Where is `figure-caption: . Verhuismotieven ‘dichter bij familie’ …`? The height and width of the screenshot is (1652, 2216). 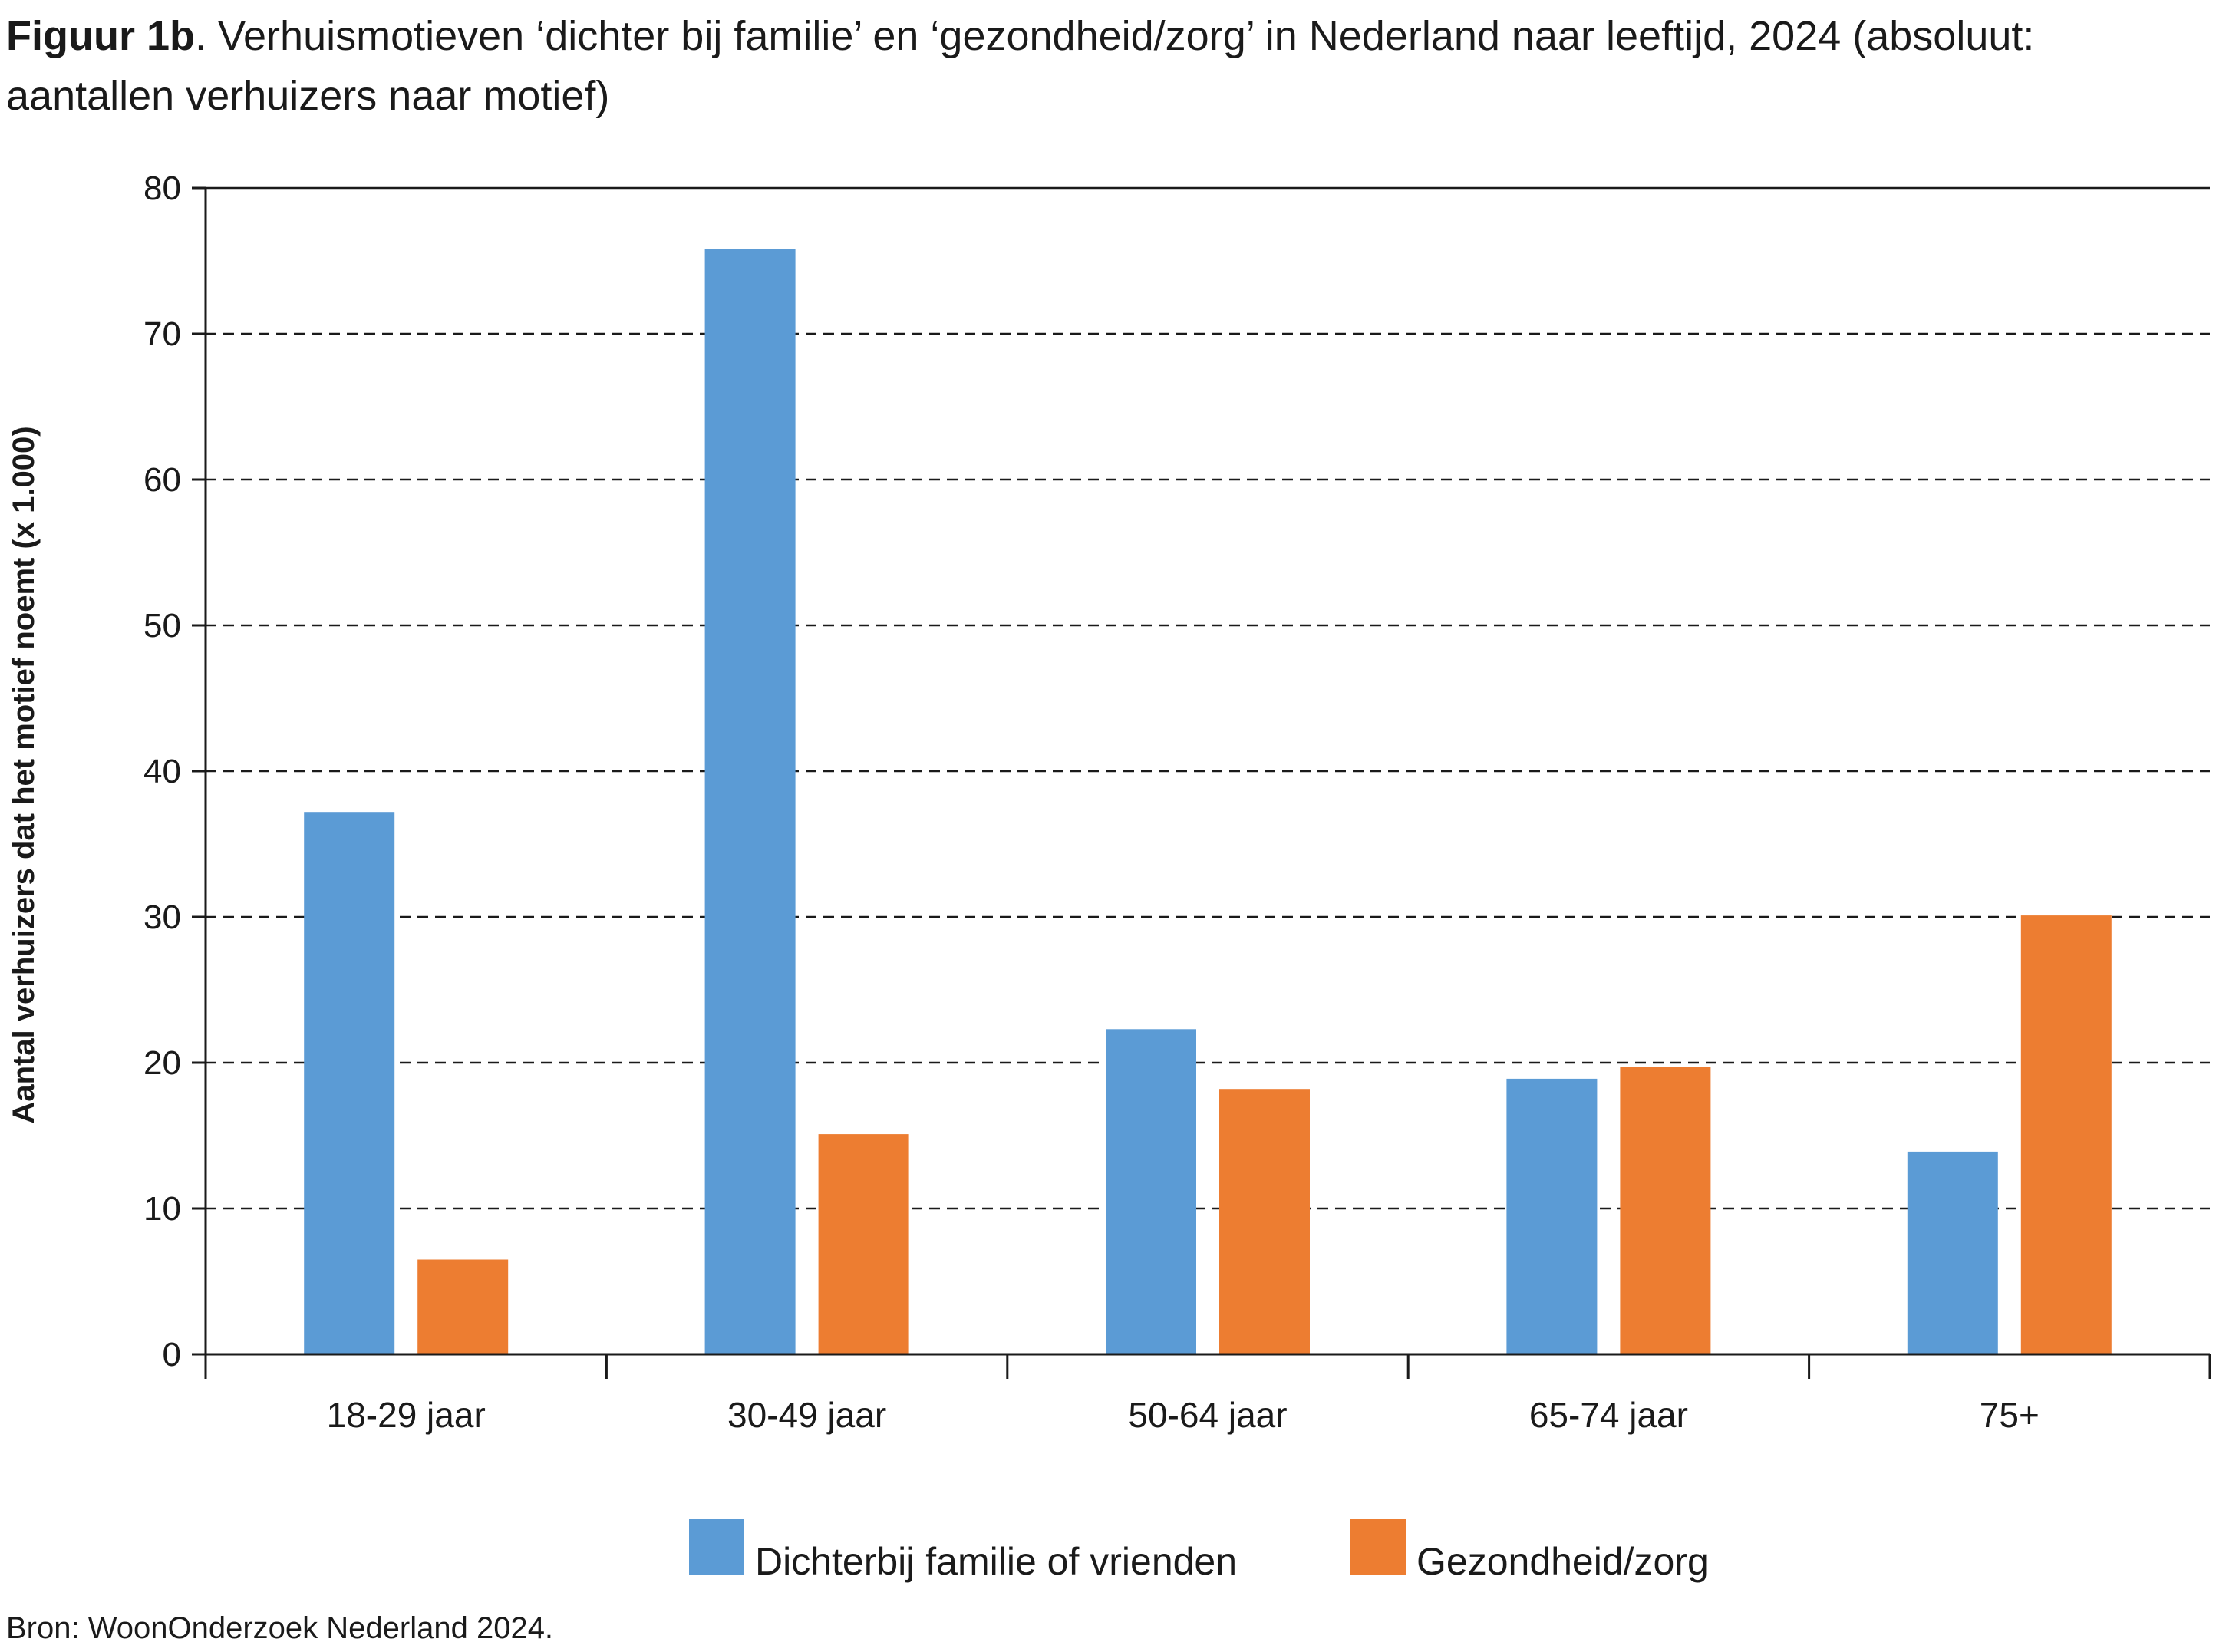 figure-caption: . Verhuismotieven ‘dichter bij familie’ … is located at coordinates (1020, 66).